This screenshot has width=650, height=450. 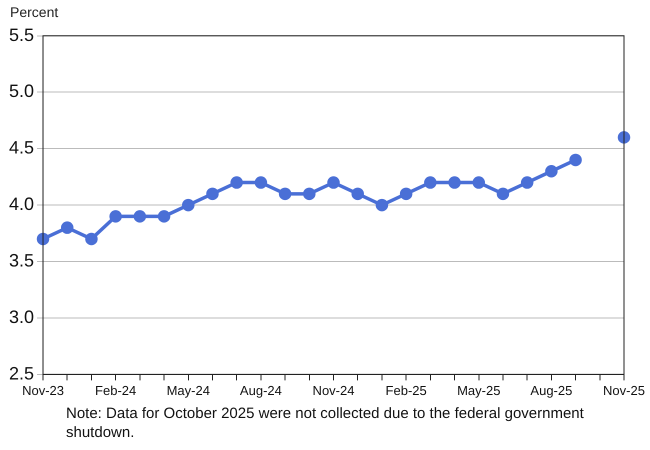 What do you see at coordinates (261, 390) in the screenshot?
I see `x-tick-label: Aug-24` at bounding box center [261, 390].